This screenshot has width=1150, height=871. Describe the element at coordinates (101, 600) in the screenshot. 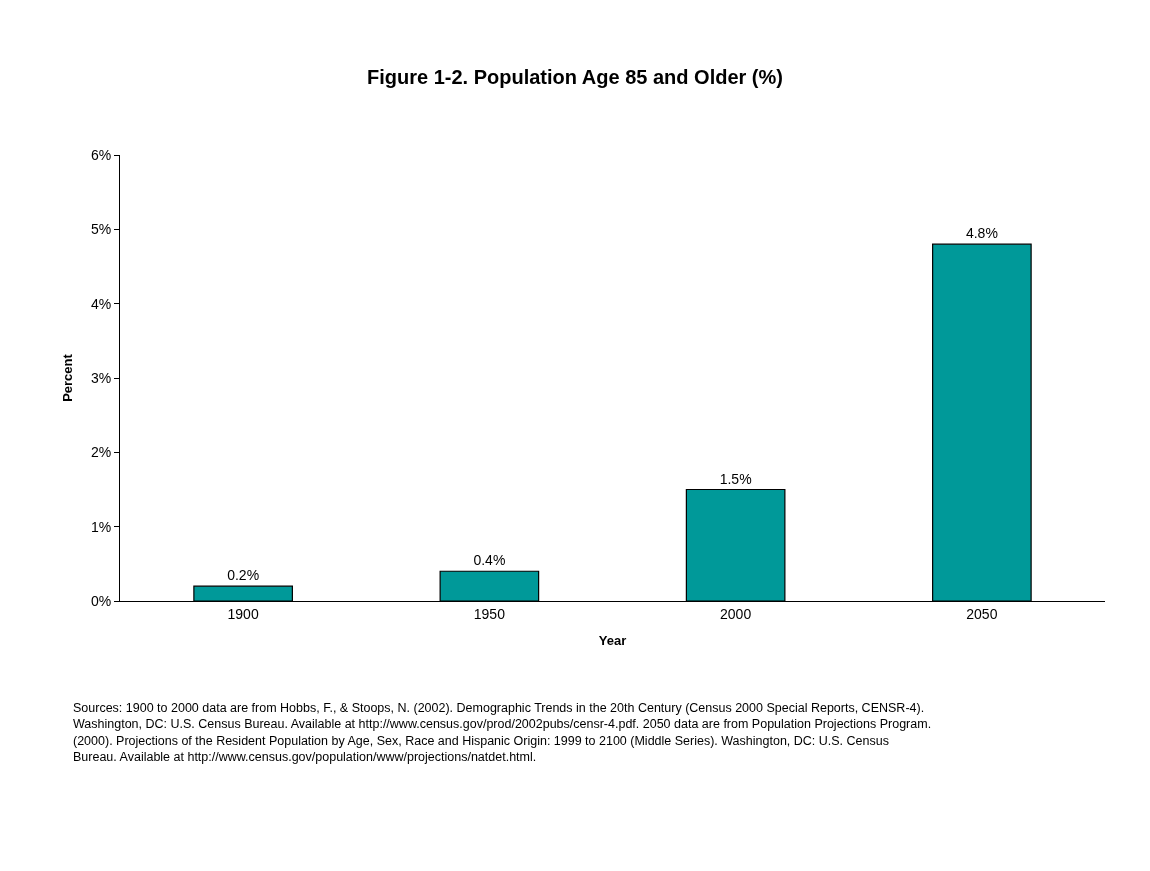

I see `y-tick-label: 0%` at that location.